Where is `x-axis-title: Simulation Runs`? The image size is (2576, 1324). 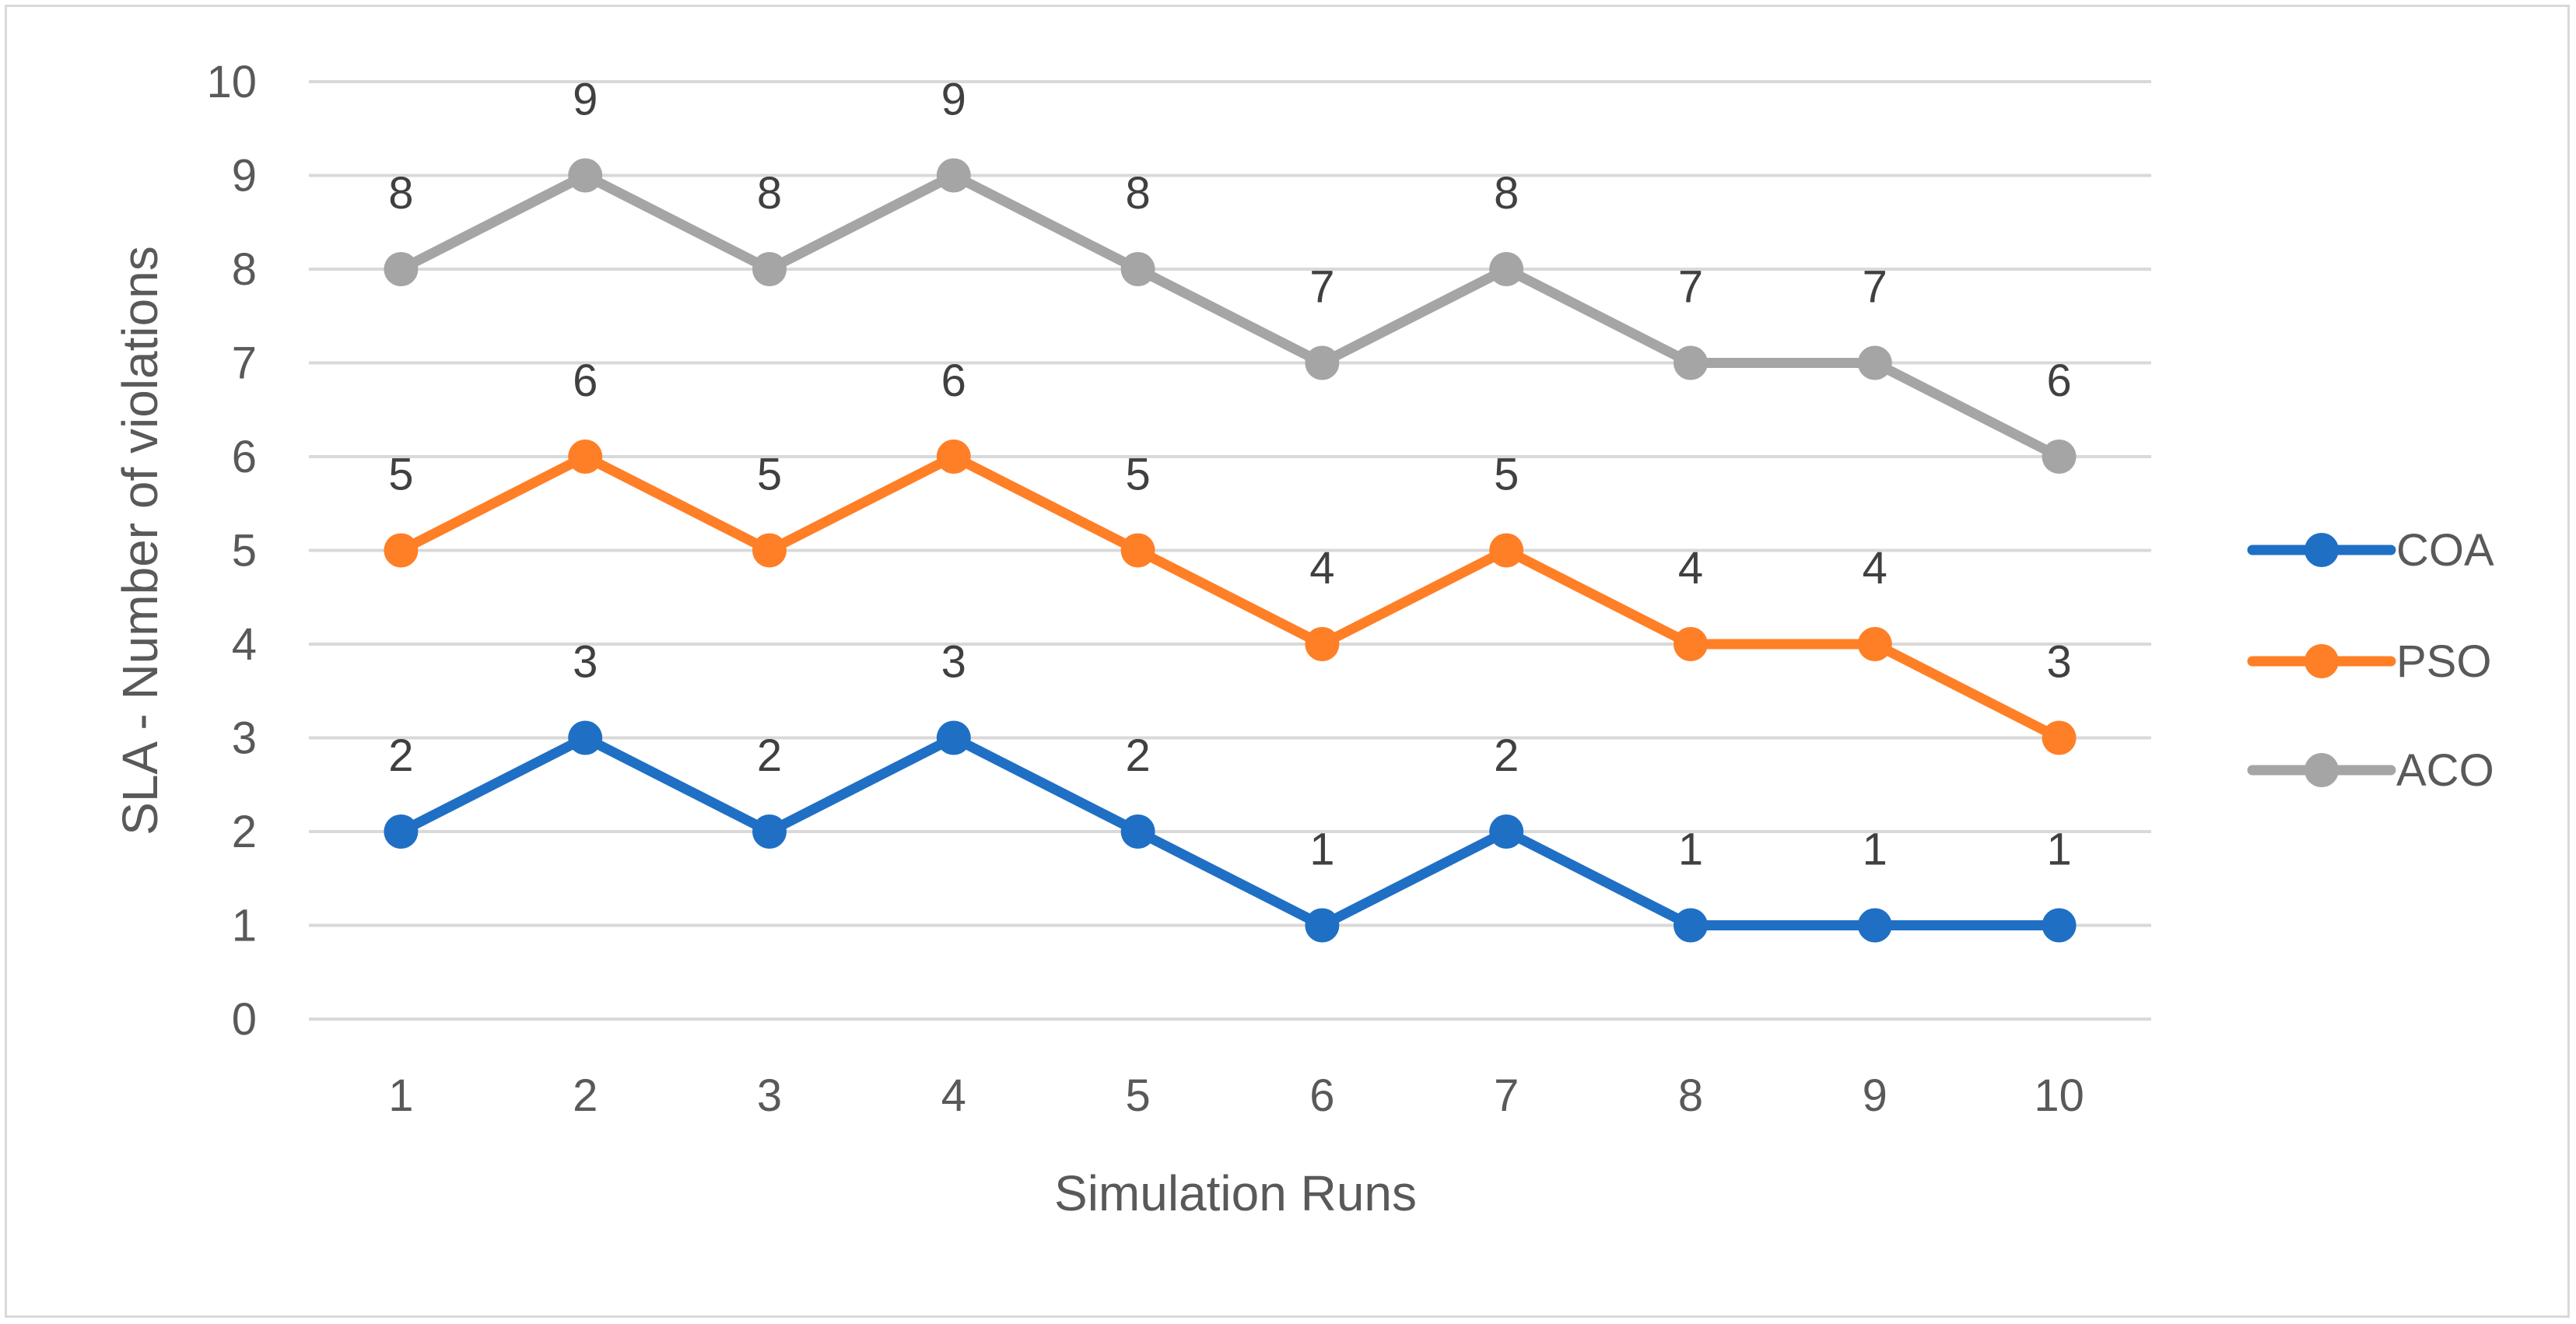 x-axis-title: Simulation Runs is located at coordinates (1235, 1193).